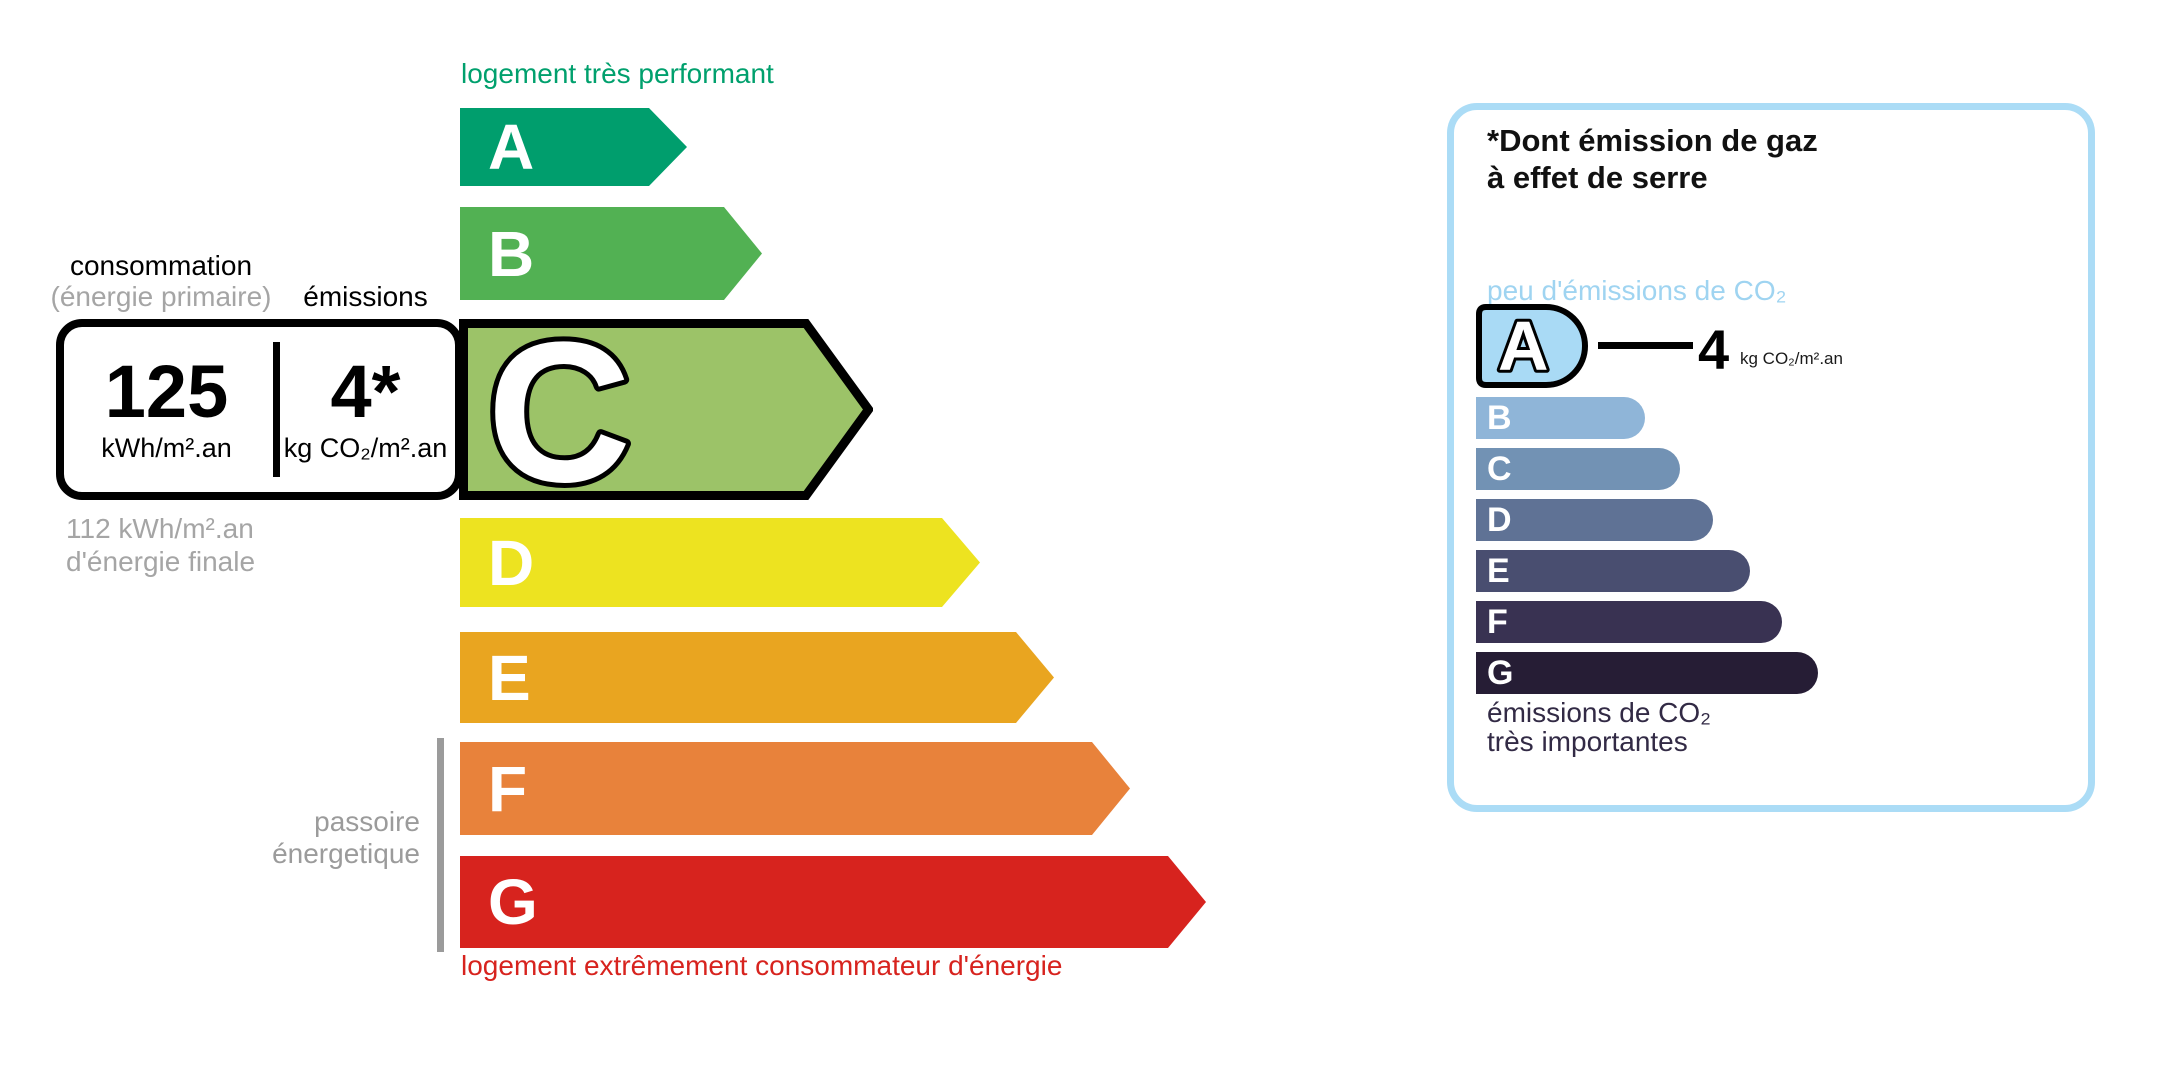 The image size is (2169, 1079). I want to click on co2-class-bar-b: B, so click(1560, 418).